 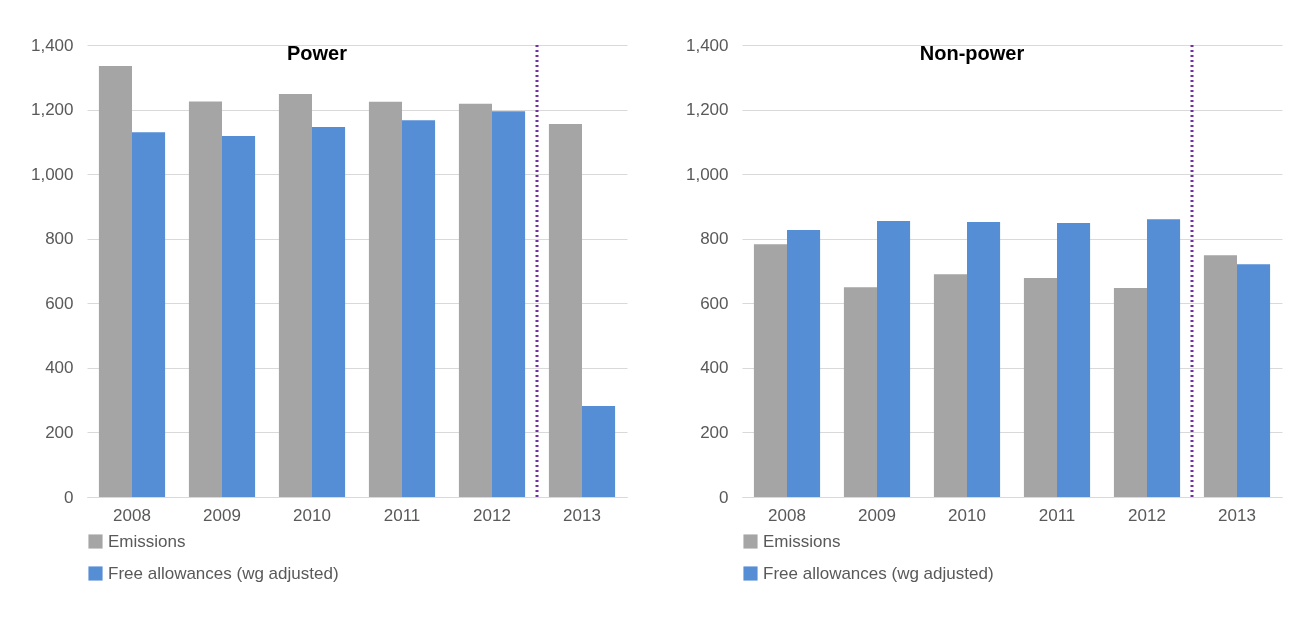 I want to click on chart-title: Non-power, so click(x=972, y=53).